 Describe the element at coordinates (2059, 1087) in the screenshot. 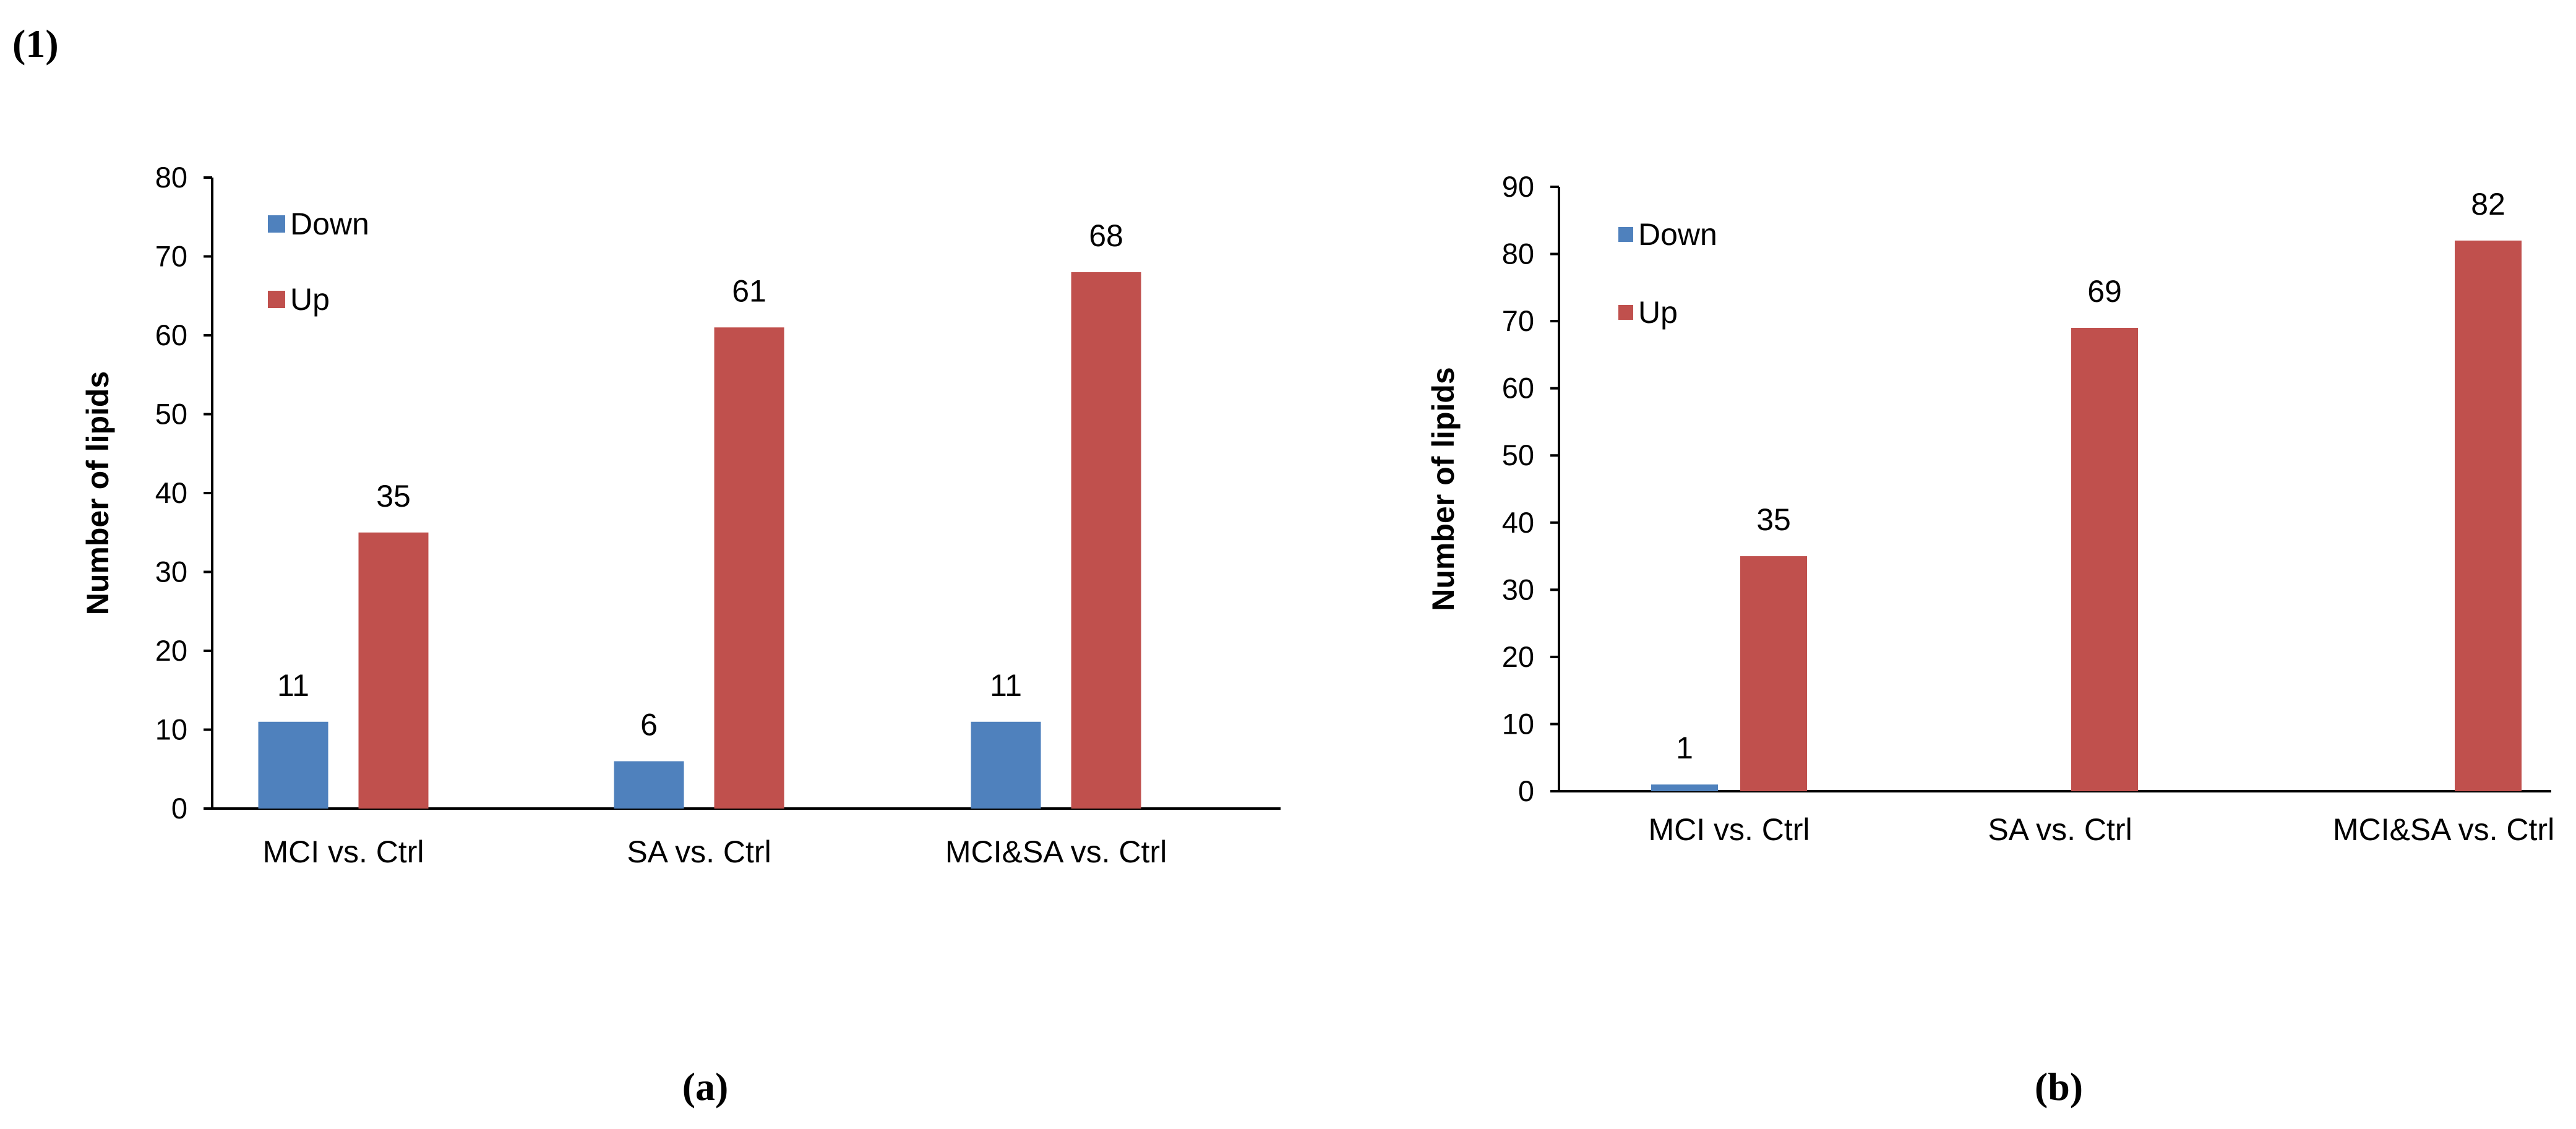

I see `panel-label-b: (b)` at that location.